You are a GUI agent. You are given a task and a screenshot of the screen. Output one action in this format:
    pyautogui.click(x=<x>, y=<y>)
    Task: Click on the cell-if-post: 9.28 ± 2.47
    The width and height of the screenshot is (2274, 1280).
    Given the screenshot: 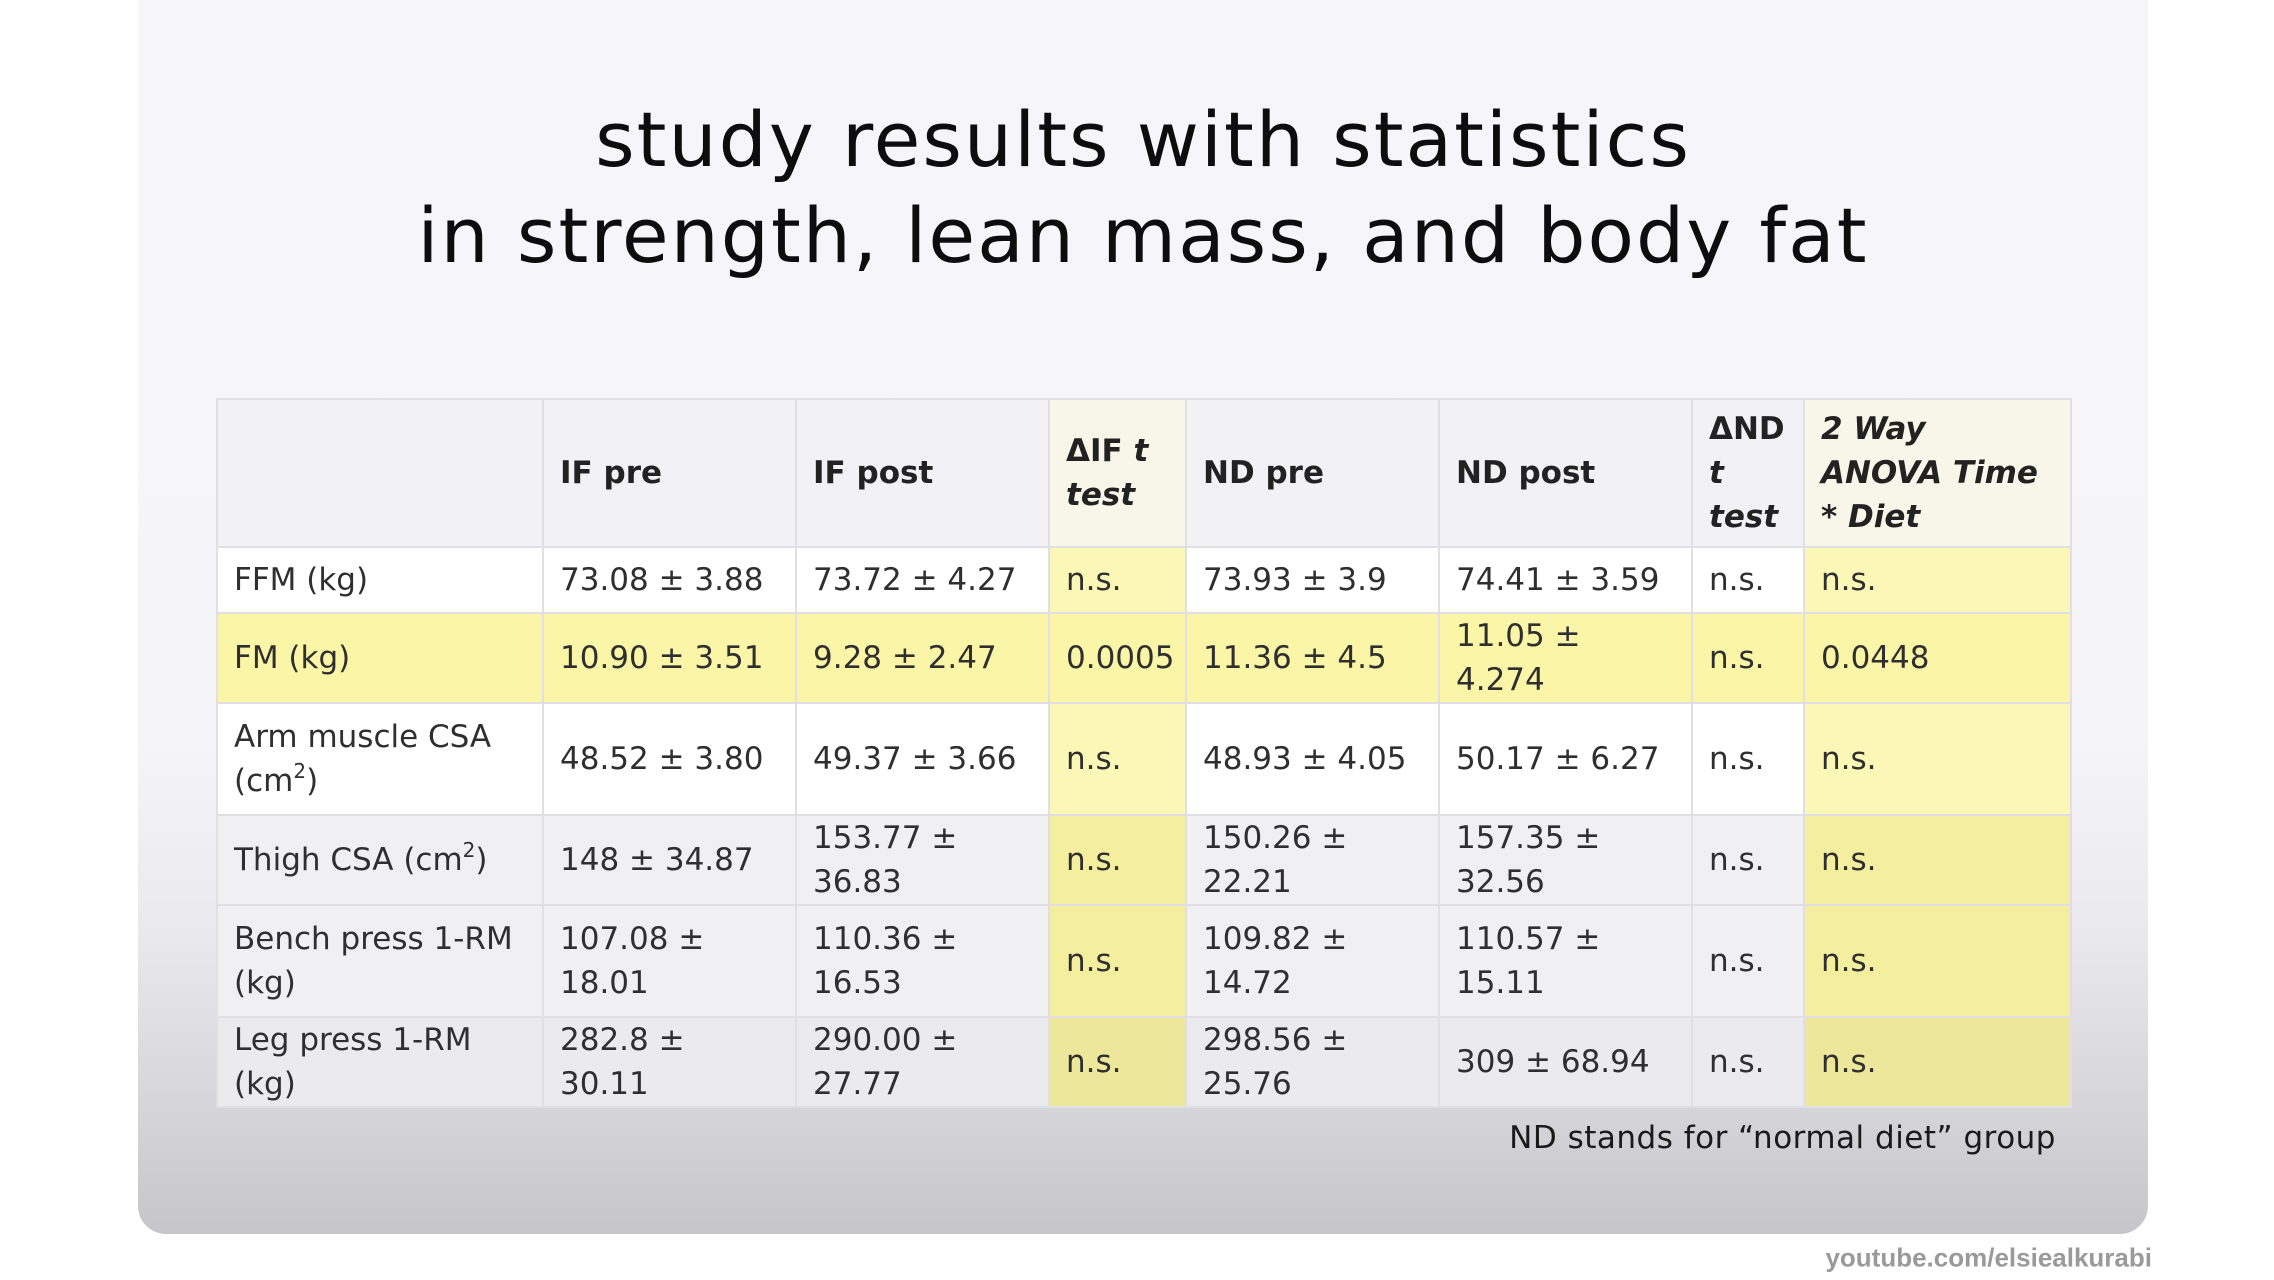 What is the action you would take?
    pyautogui.click(x=922, y=658)
    